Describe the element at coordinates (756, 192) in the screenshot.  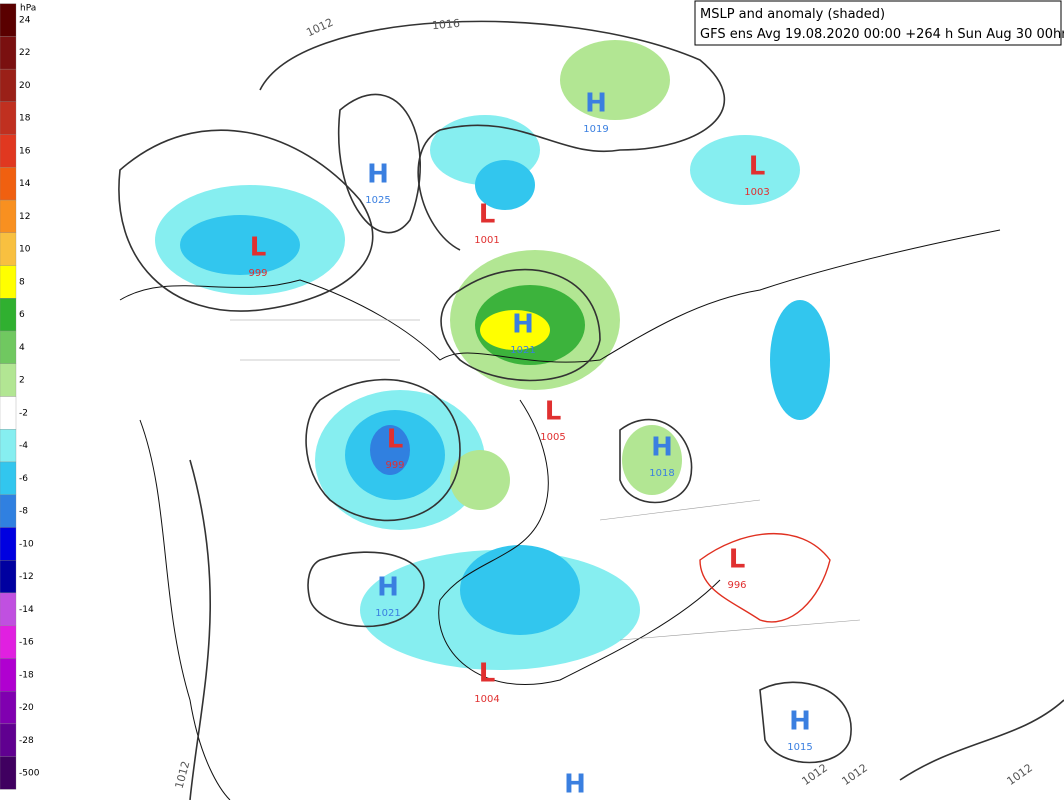
I see `center-value: 1003` at that location.